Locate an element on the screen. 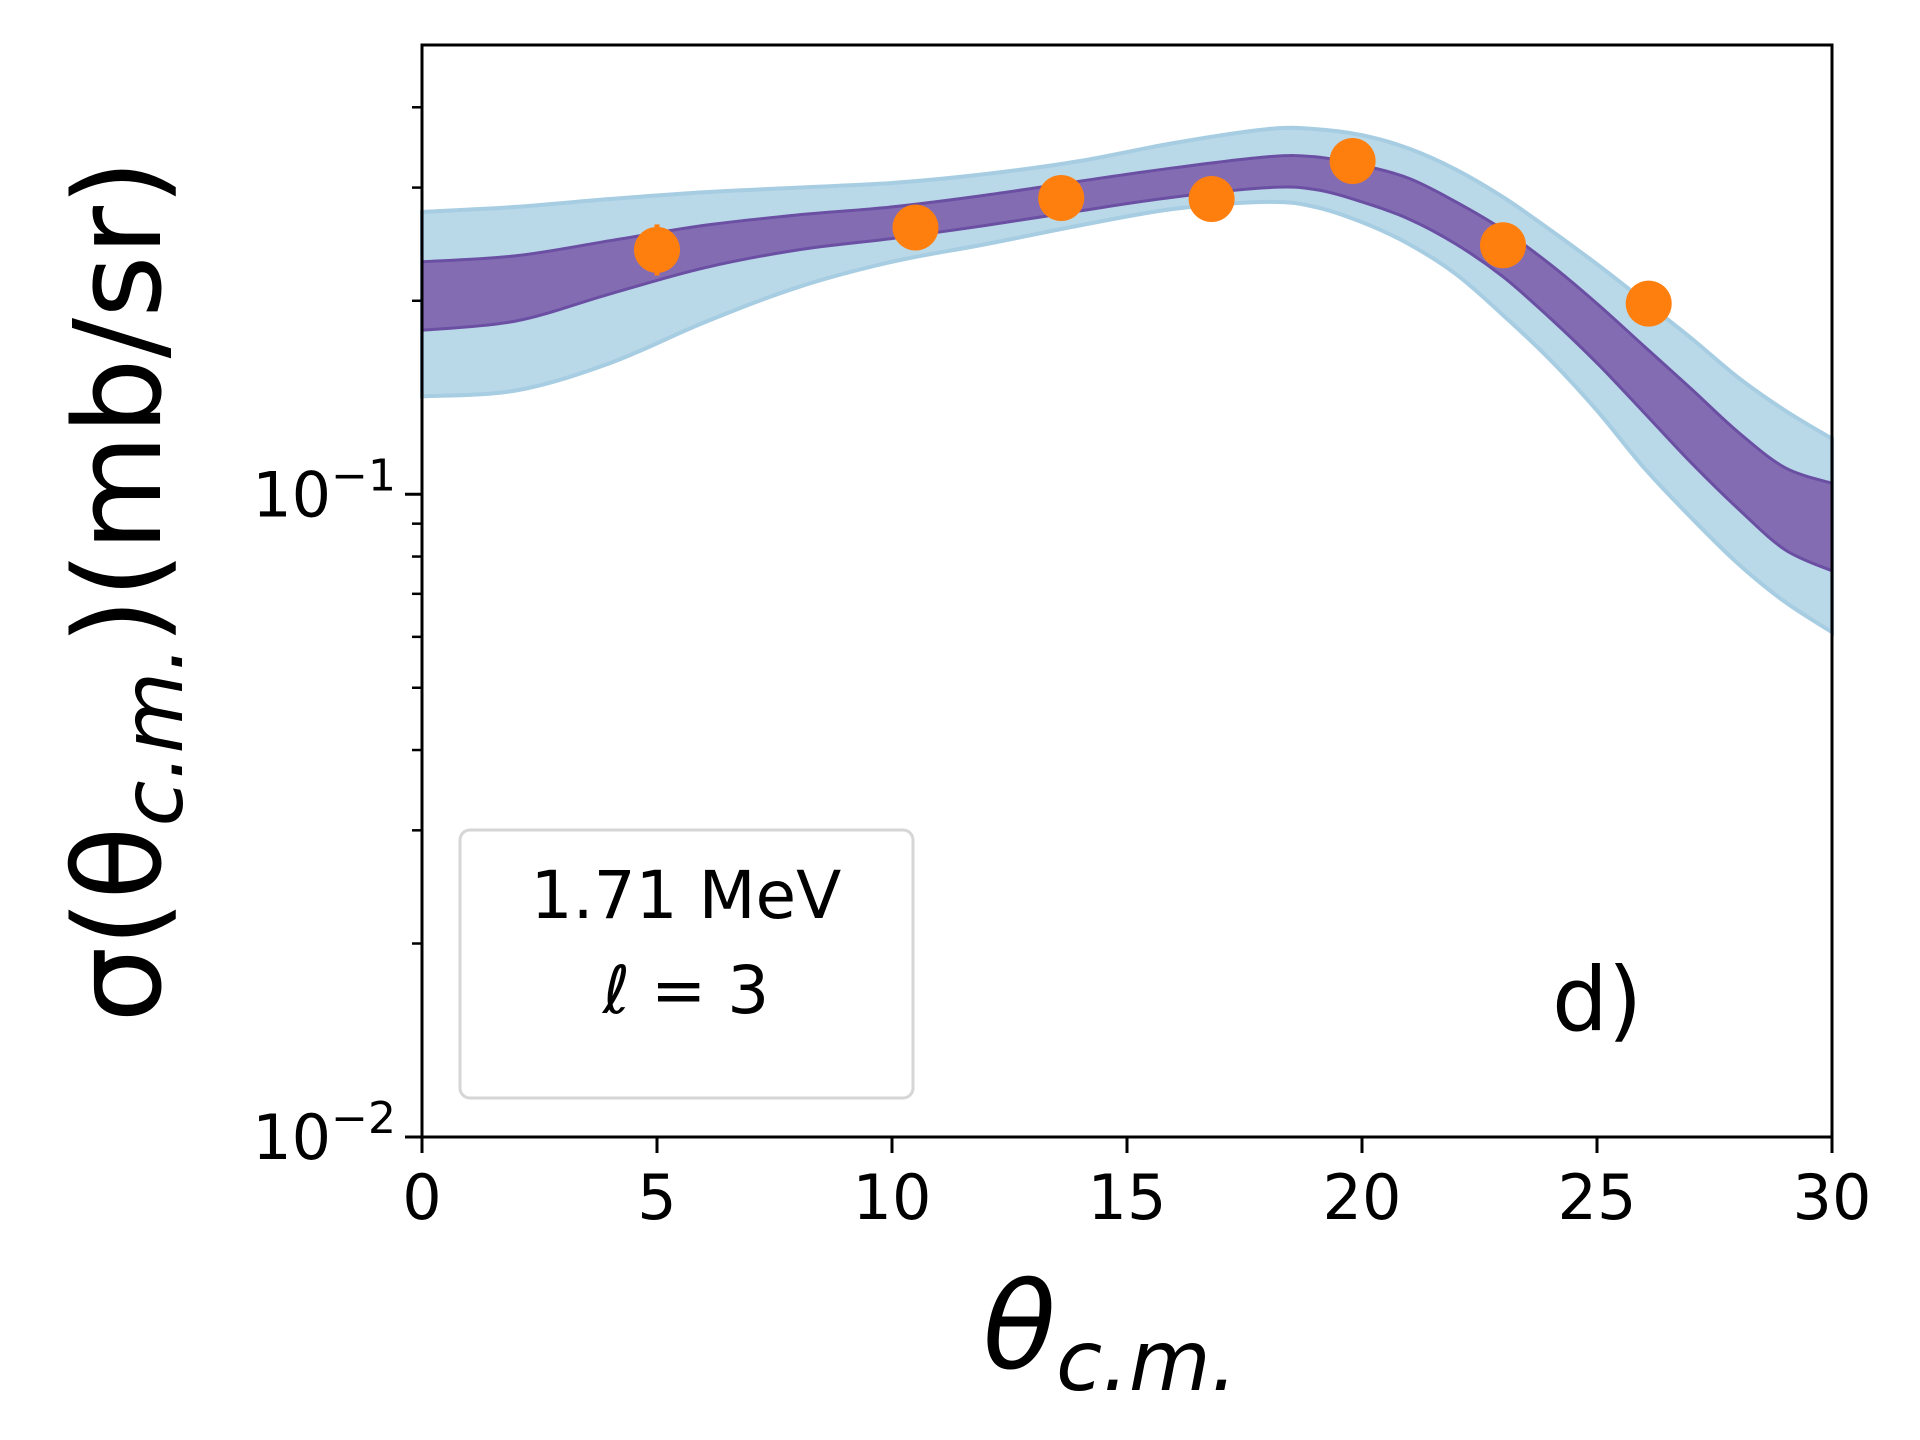  x-tick-label: 0 is located at coordinates (421, 1197).